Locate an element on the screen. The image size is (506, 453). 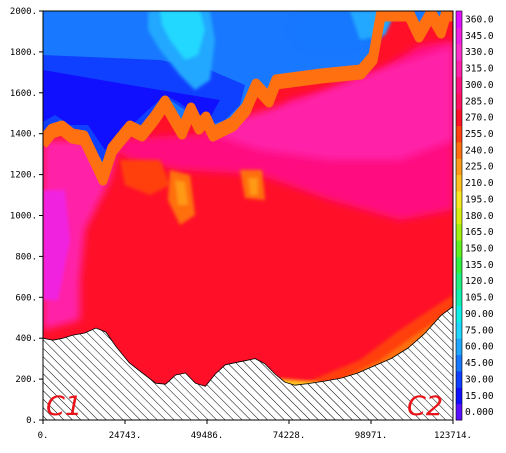
y-tick-label: 800. is located at coordinates (26, 257).